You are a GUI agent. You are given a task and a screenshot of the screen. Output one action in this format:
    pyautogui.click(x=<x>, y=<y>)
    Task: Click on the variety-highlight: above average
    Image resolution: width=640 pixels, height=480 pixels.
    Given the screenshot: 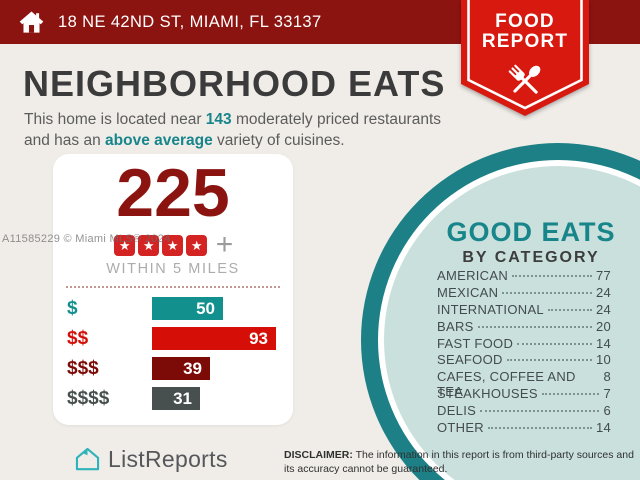 What is the action you would take?
    pyautogui.click(x=159, y=140)
    